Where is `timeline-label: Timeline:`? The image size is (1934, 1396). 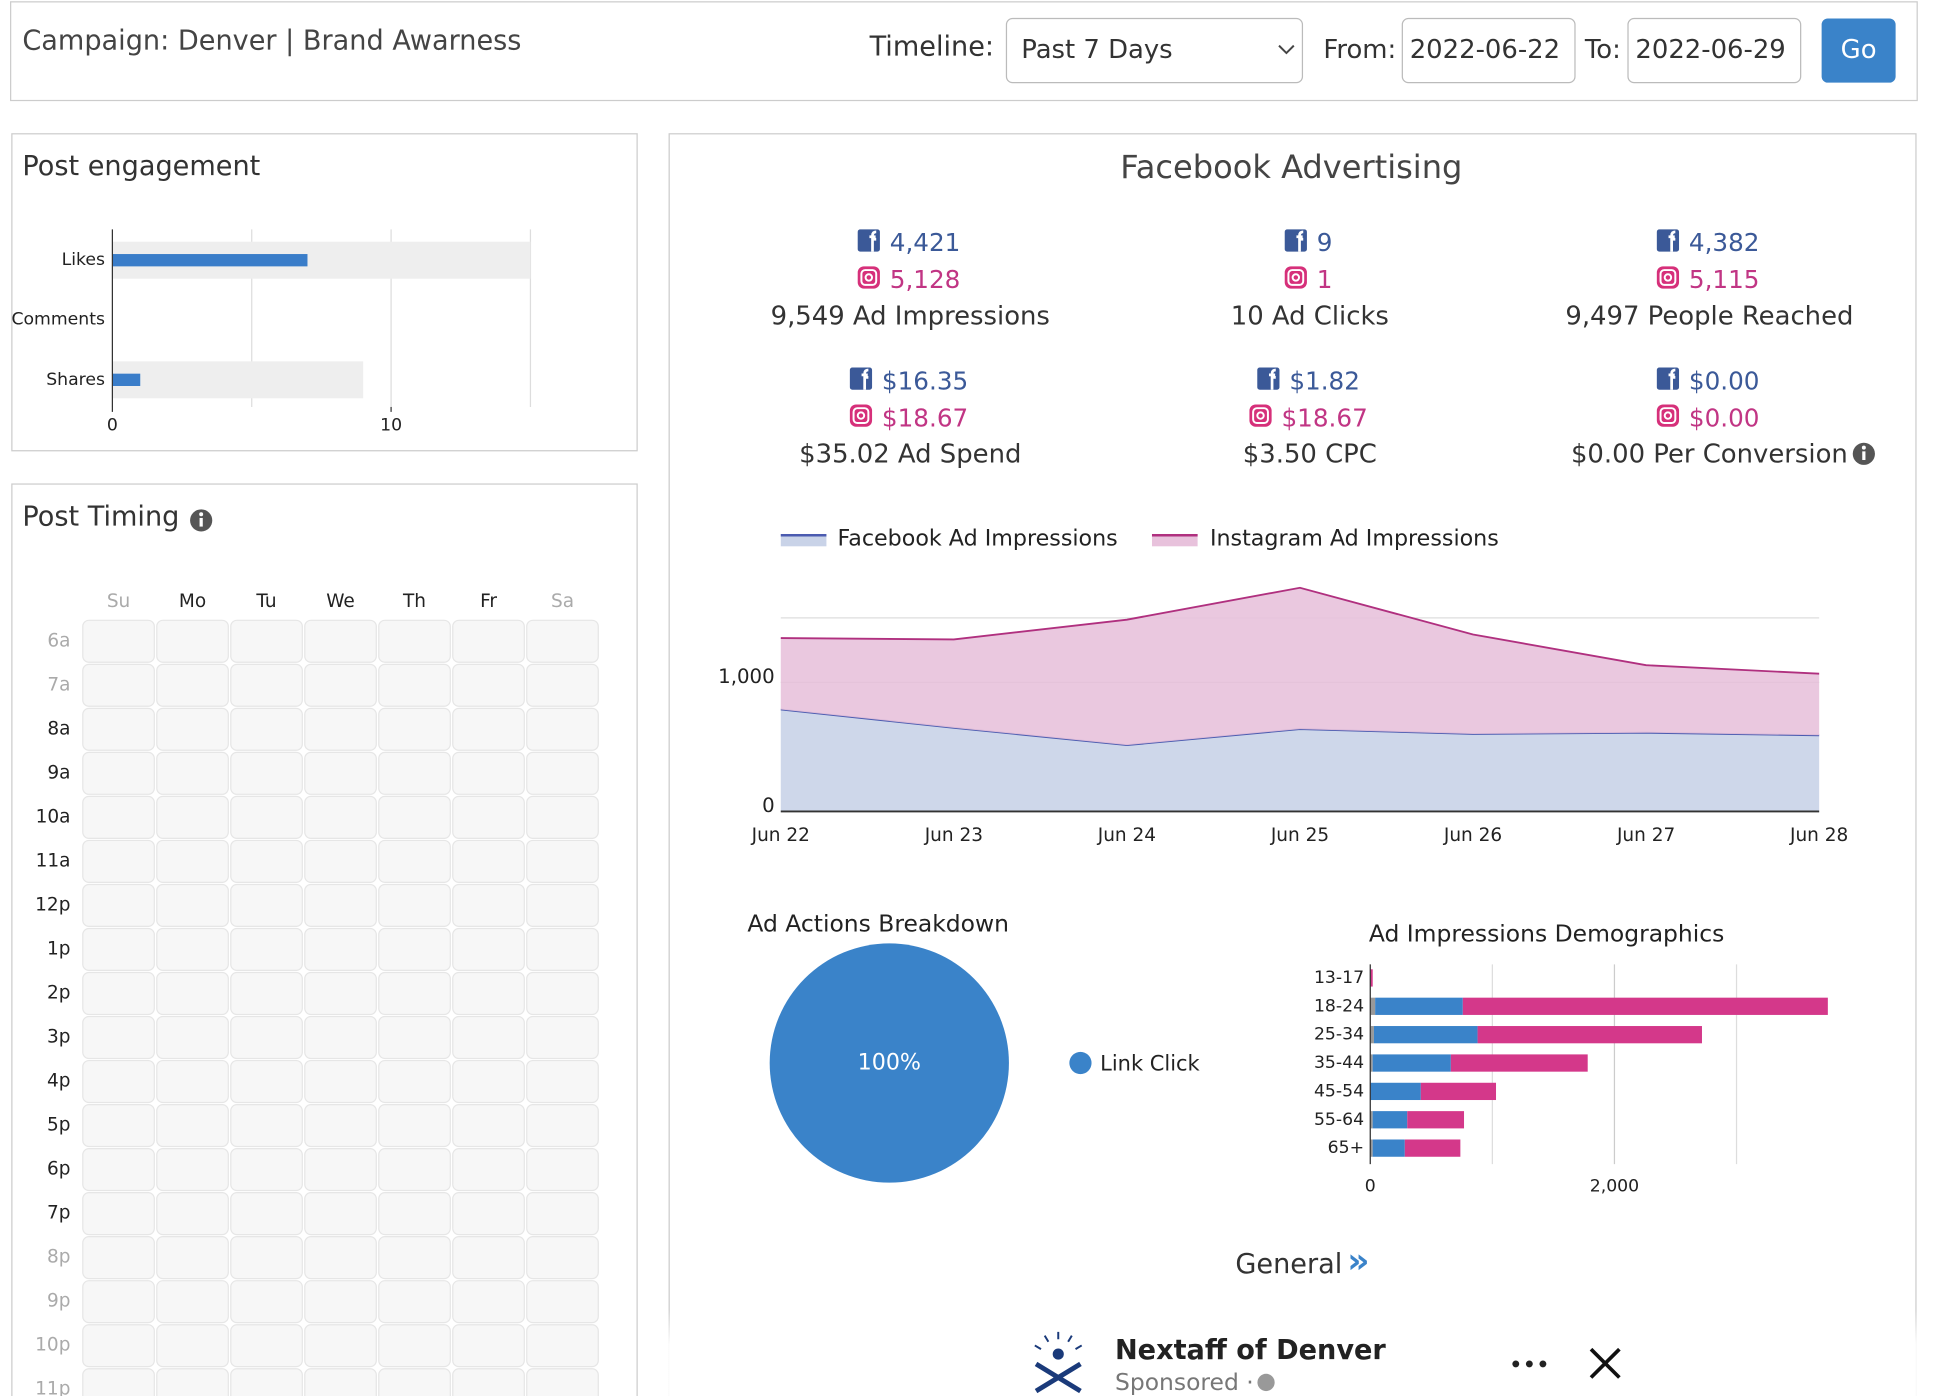
timeline-label: Timeline: is located at coordinates (931, 47).